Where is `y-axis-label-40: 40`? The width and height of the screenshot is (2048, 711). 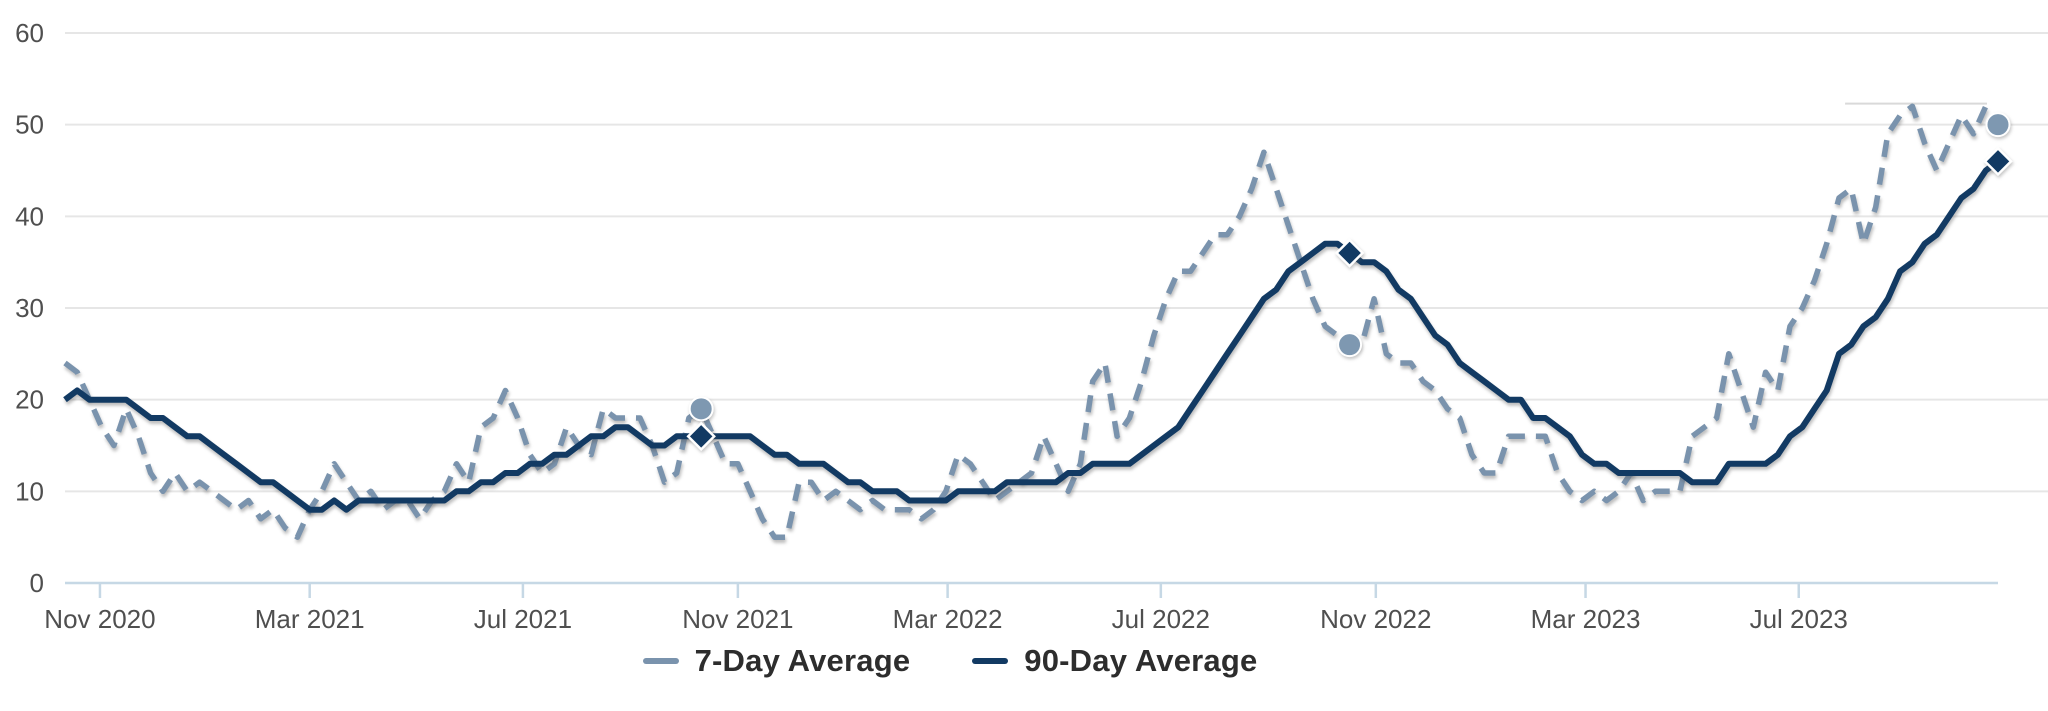 y-axis-label-40: 40 is located at coordinates (29, 216).